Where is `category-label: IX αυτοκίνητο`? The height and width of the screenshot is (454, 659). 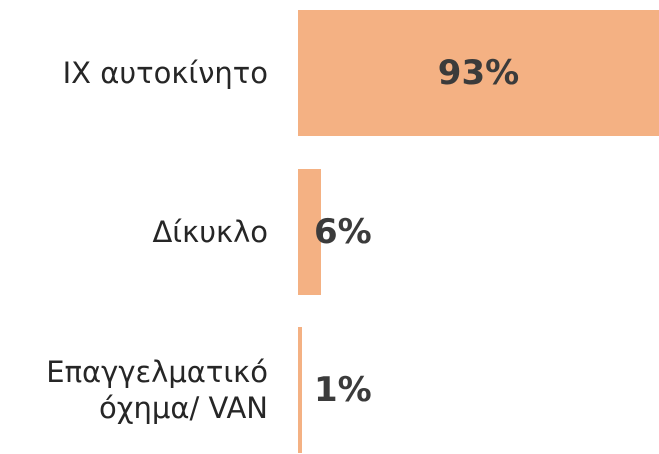
category-label: IX αυτοκίνητο is located at coordinates (165, 73).